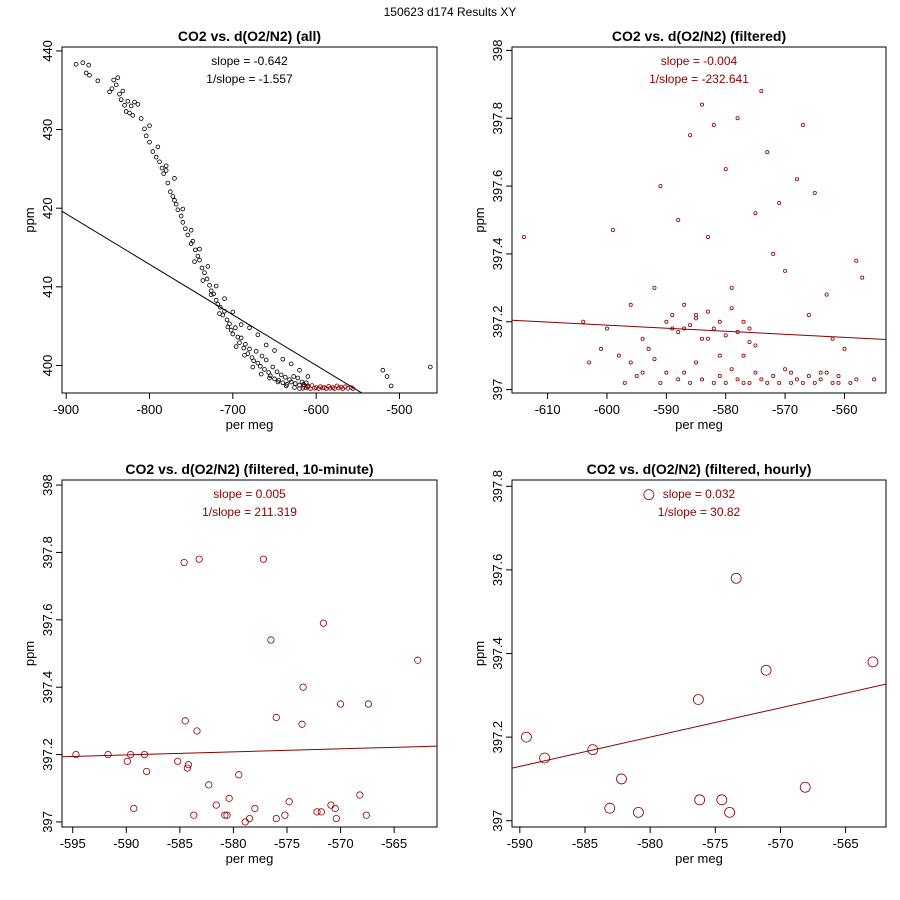 This screenshot has width=900, height=900. Describe the element at coordinates (47, 620) in the screenshot. I see `y-tick-label: 397.6` at that location.